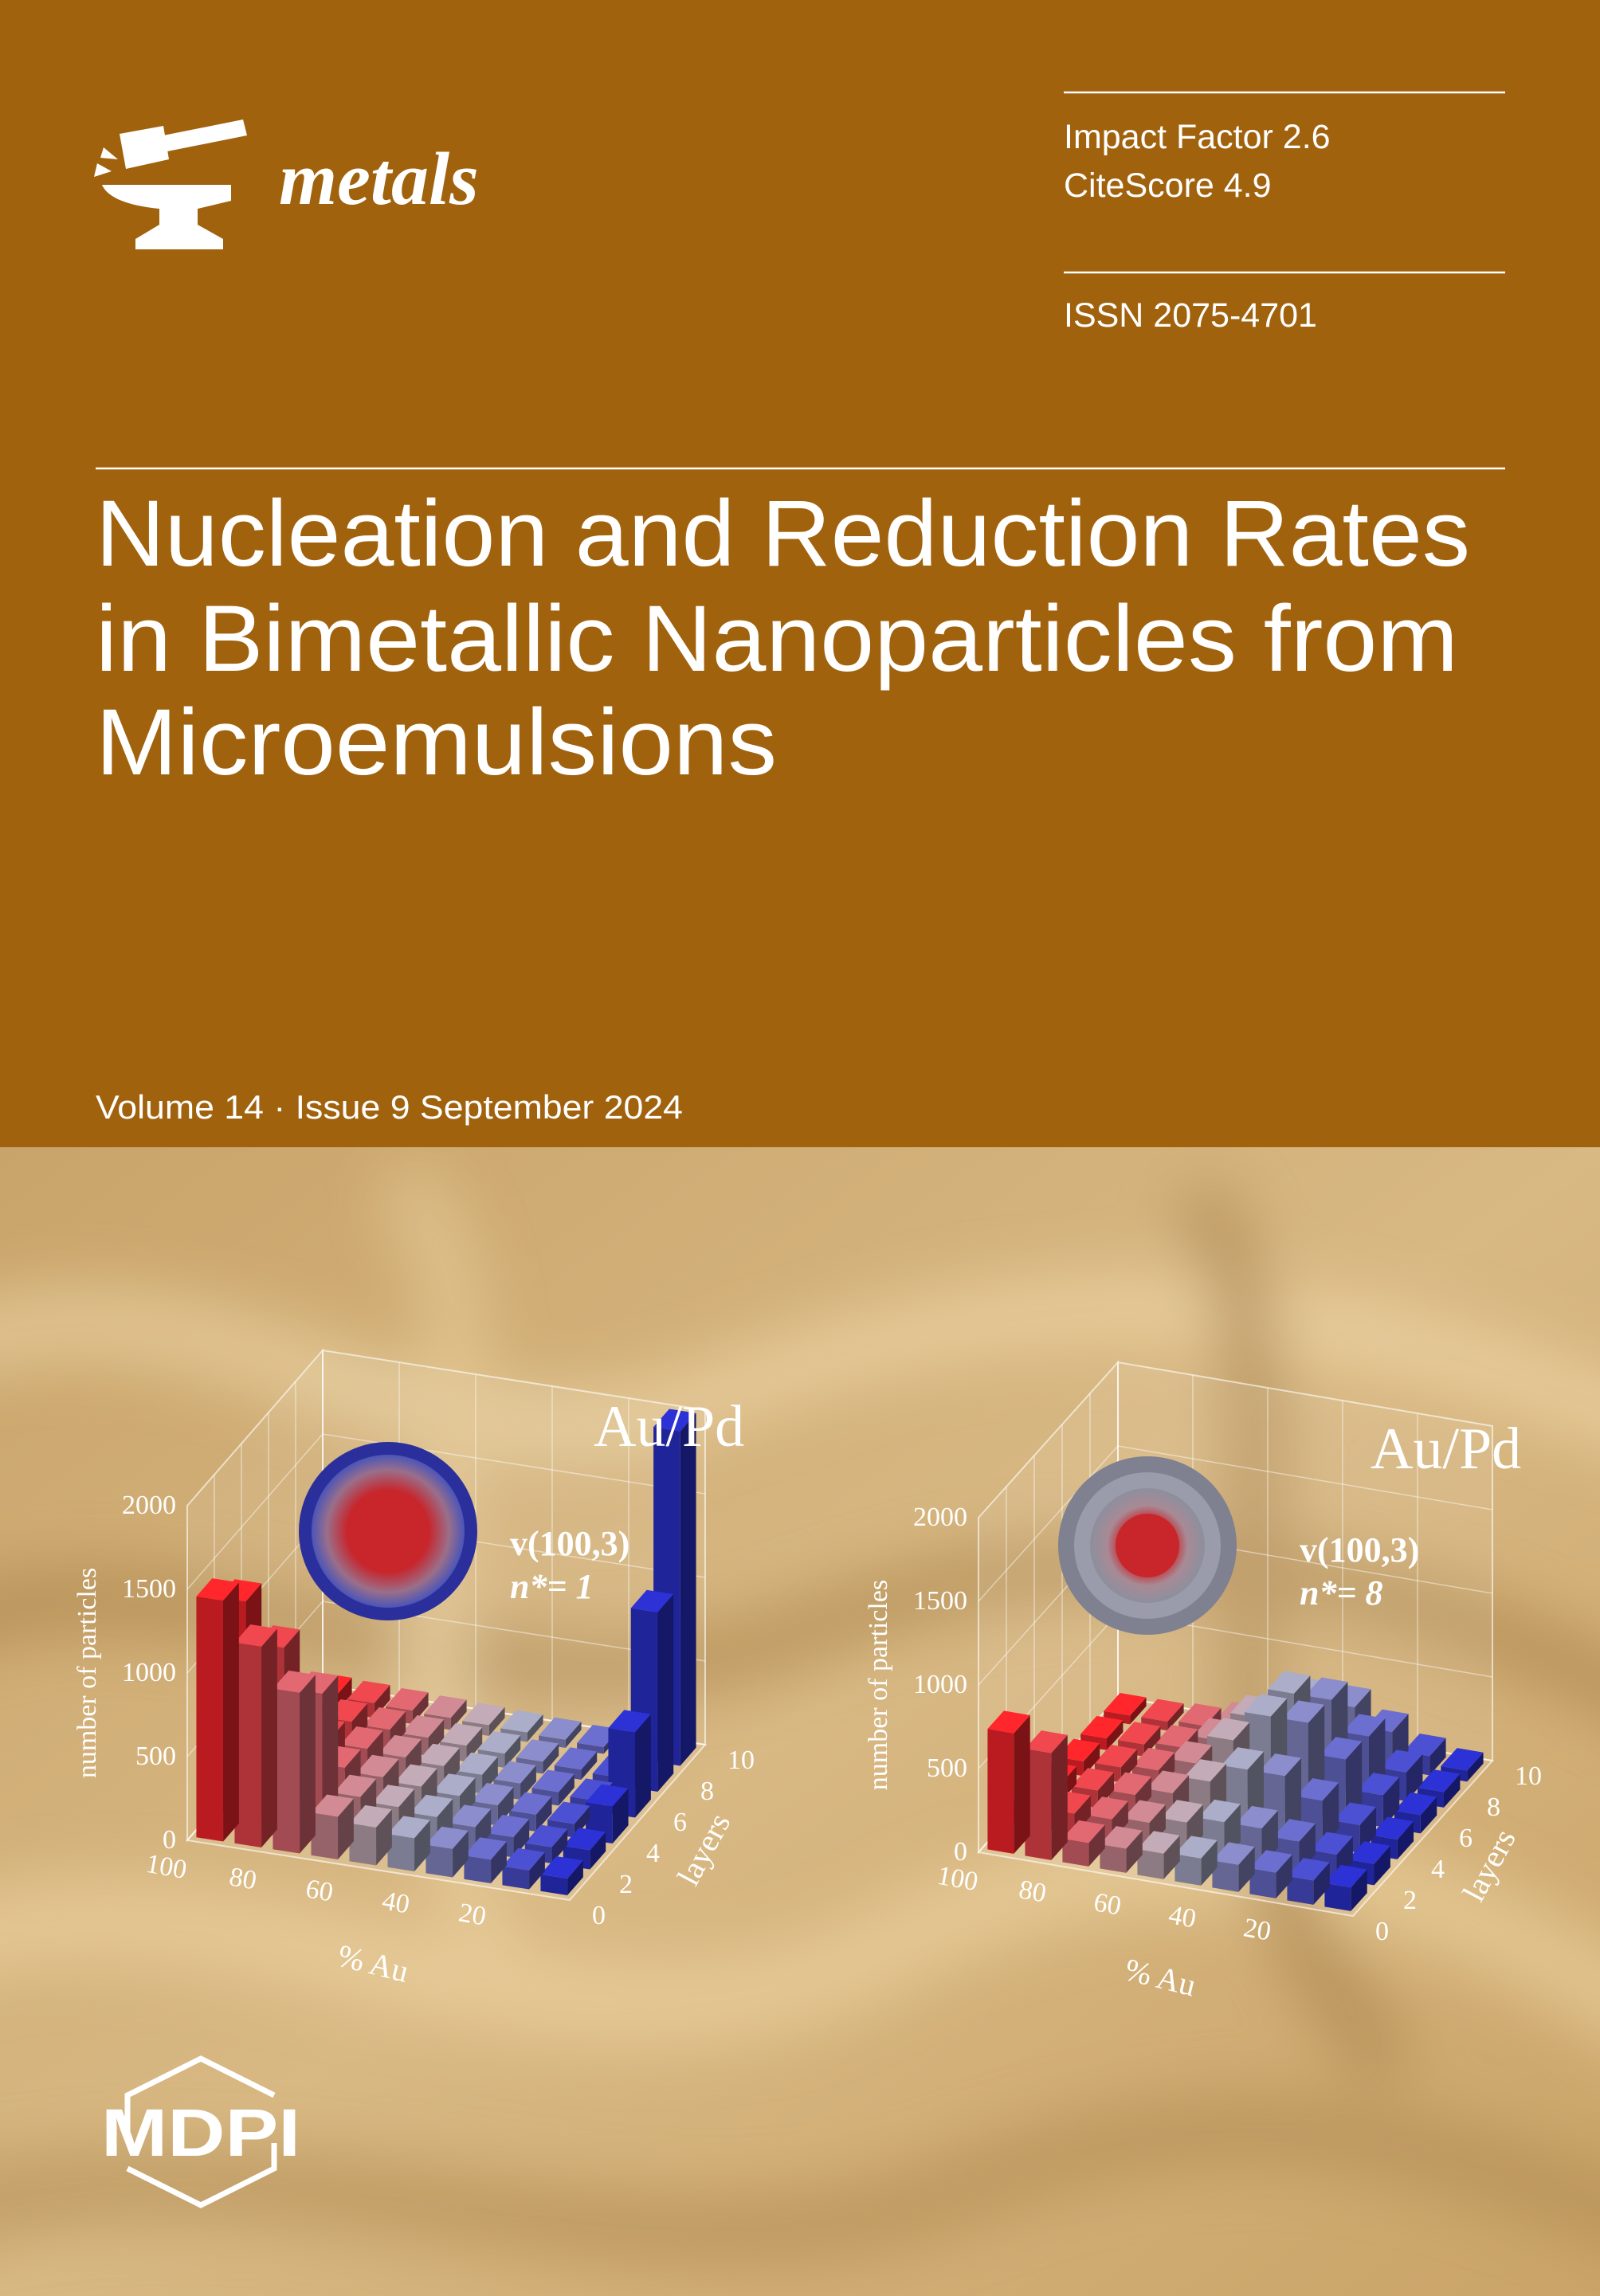 This screenshot has height=2296, width=1600. What do you see at coordinates (388, 1531) in the screenshot?
I see `particle-diagram` at bounding box center [388, 1531].